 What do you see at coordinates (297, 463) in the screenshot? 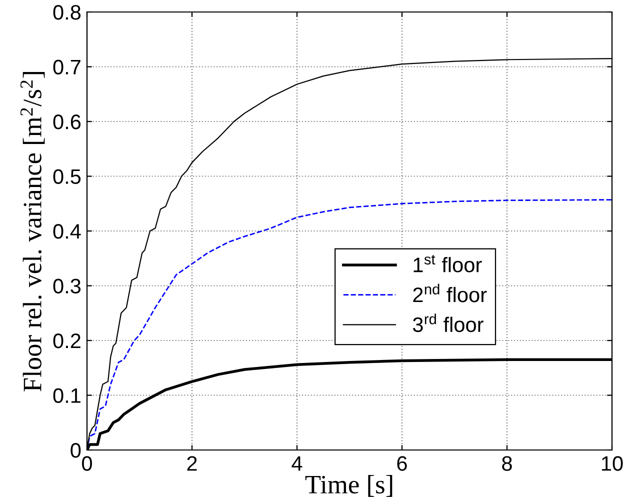
I see `x-tick-label: 4` at bounding box center [297, 463].